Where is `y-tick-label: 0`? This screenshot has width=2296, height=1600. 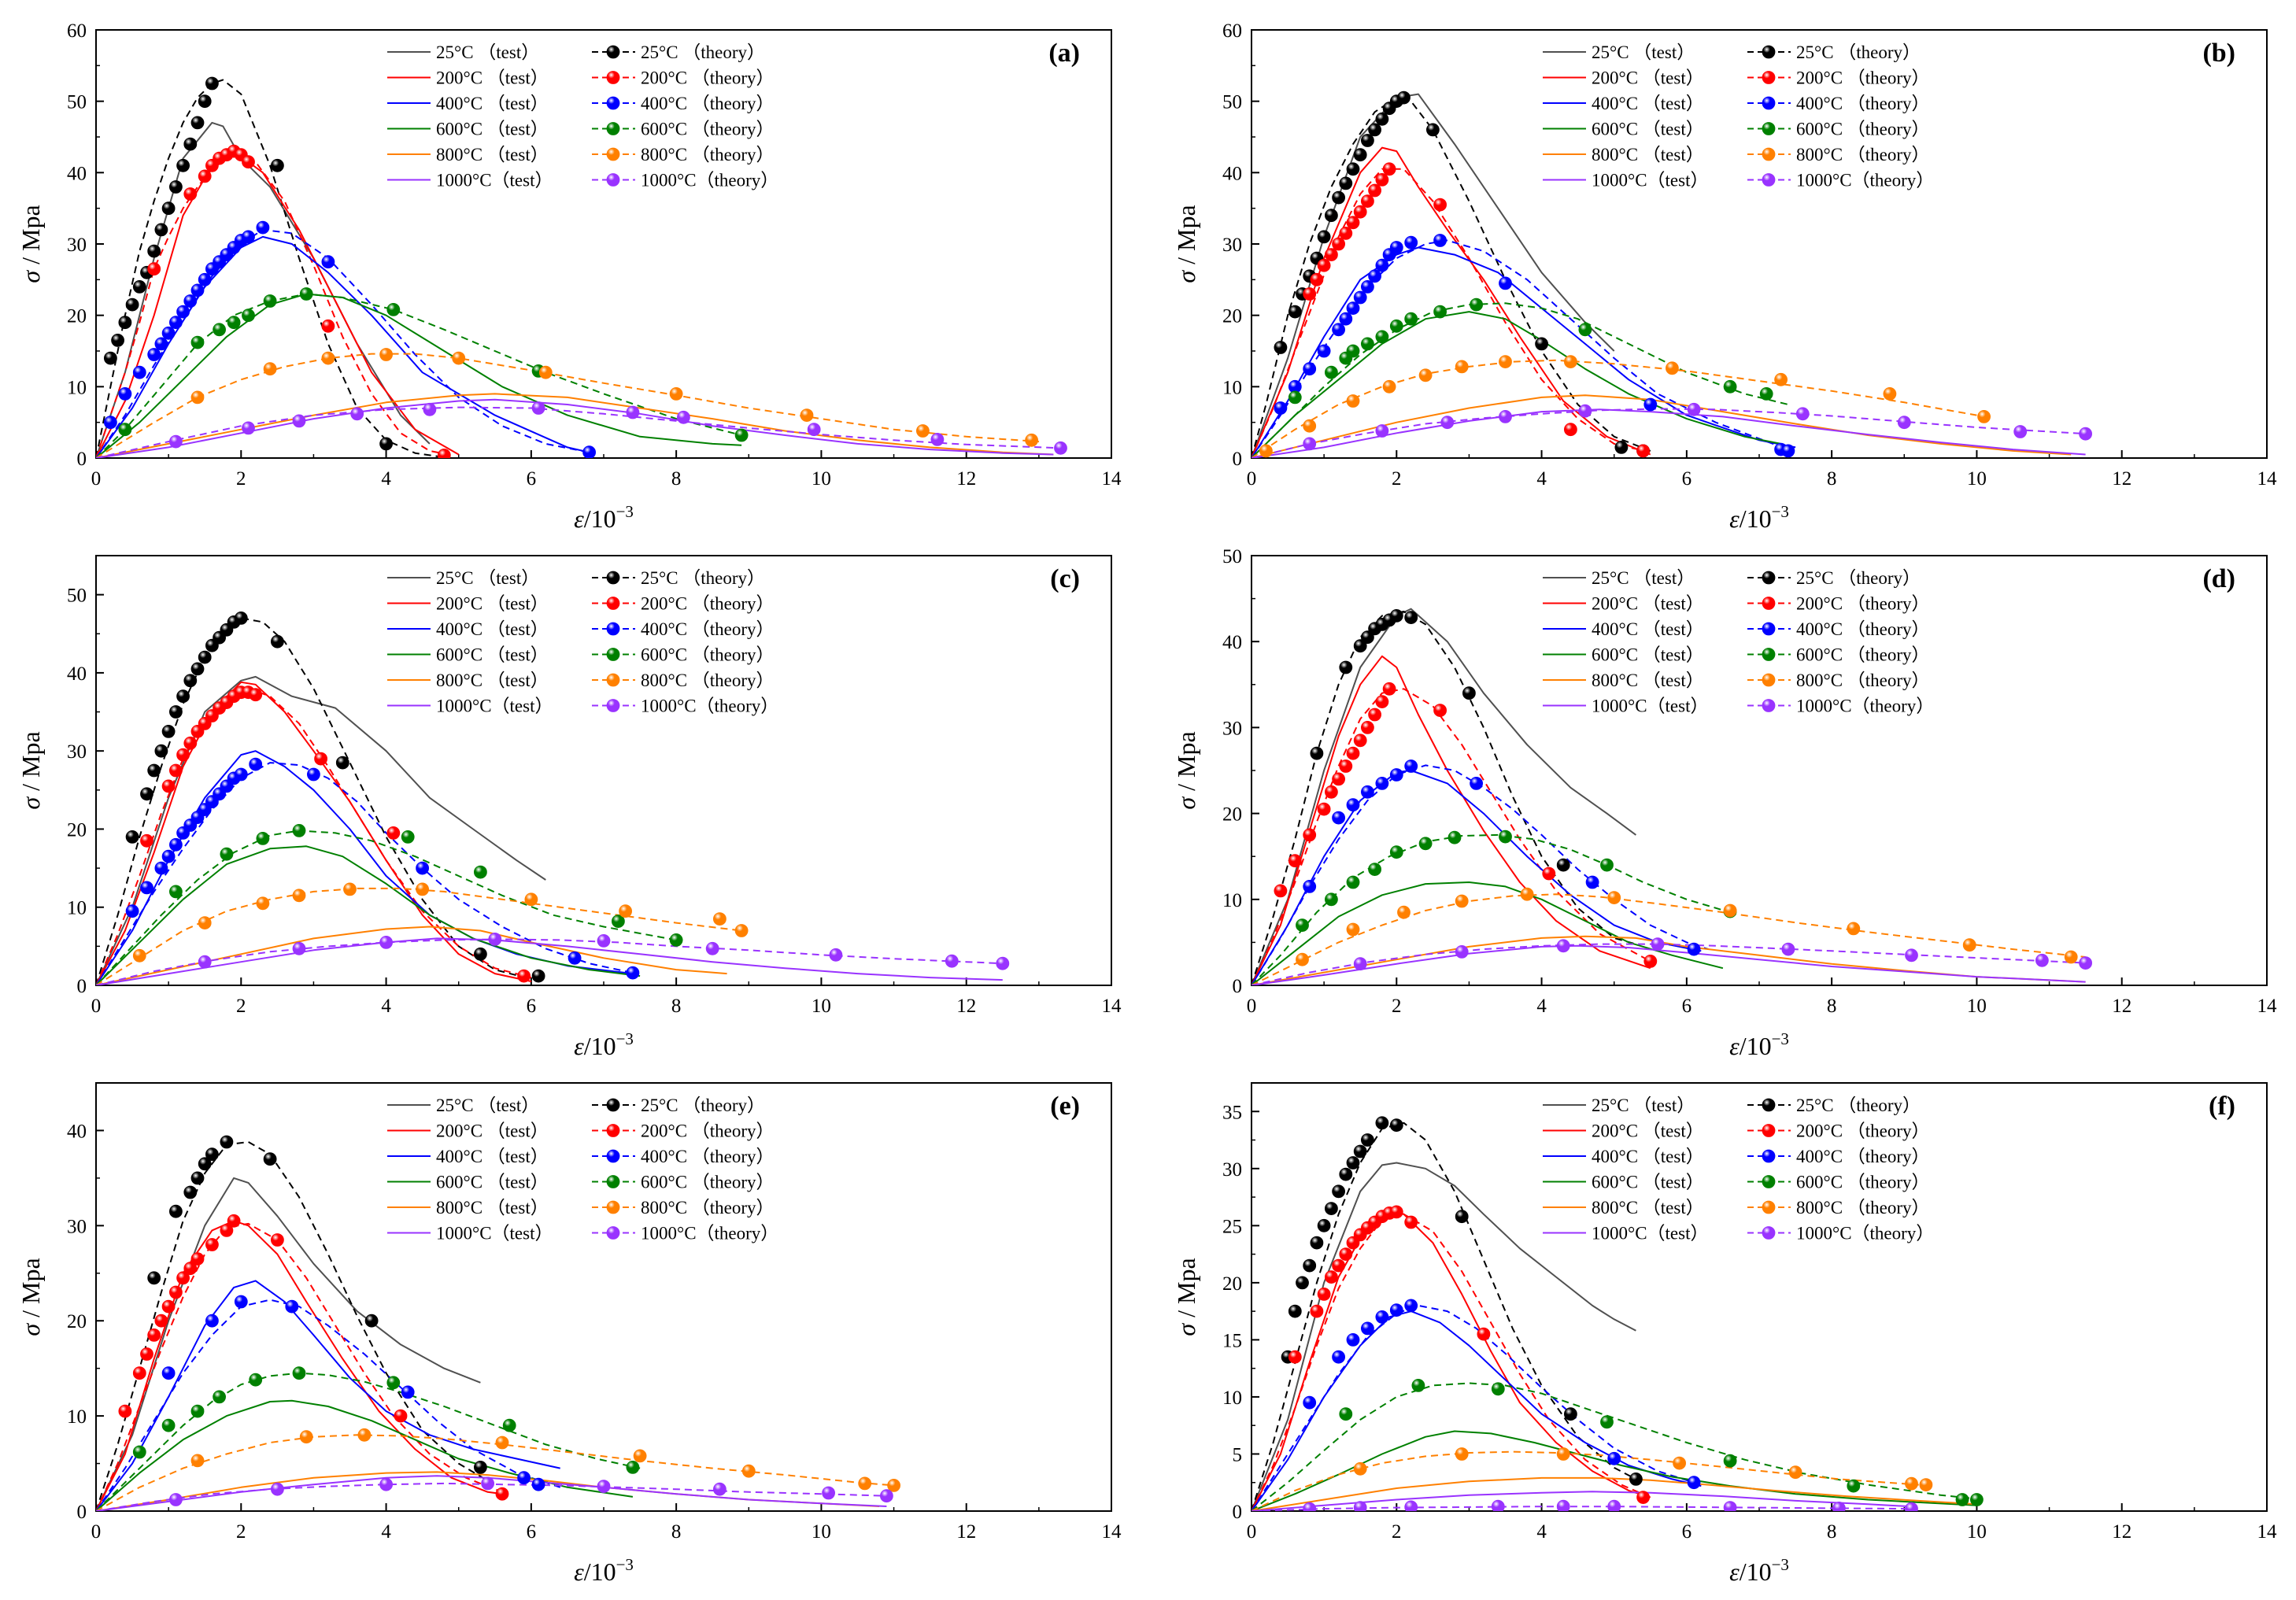
y-tick-label: 0 is located at coordinates (1238, 986).